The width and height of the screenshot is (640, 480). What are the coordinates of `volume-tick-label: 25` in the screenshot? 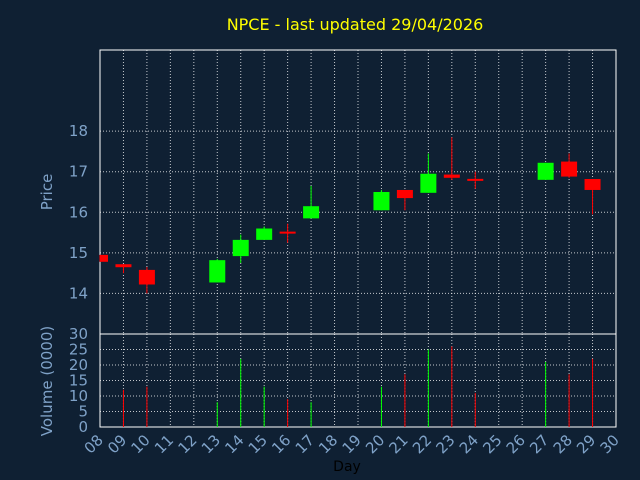 It's located at (78, 350).